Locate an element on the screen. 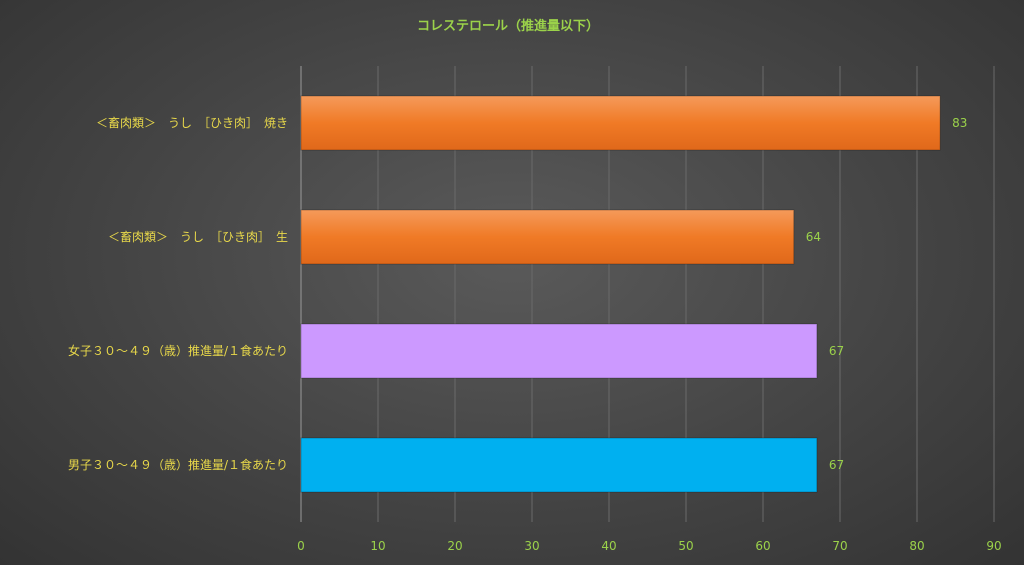 The width and height of the screenshot is (1024, 565). x-tick-label: 50 is located at coordinates (685, 546).